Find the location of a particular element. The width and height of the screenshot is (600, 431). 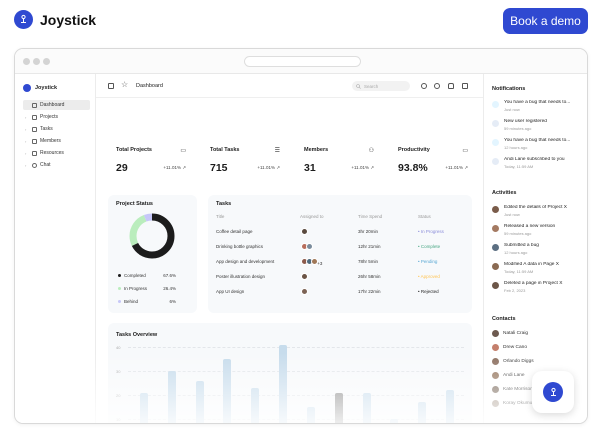

status-badge: • Pending is located at coordinates (428, 261).